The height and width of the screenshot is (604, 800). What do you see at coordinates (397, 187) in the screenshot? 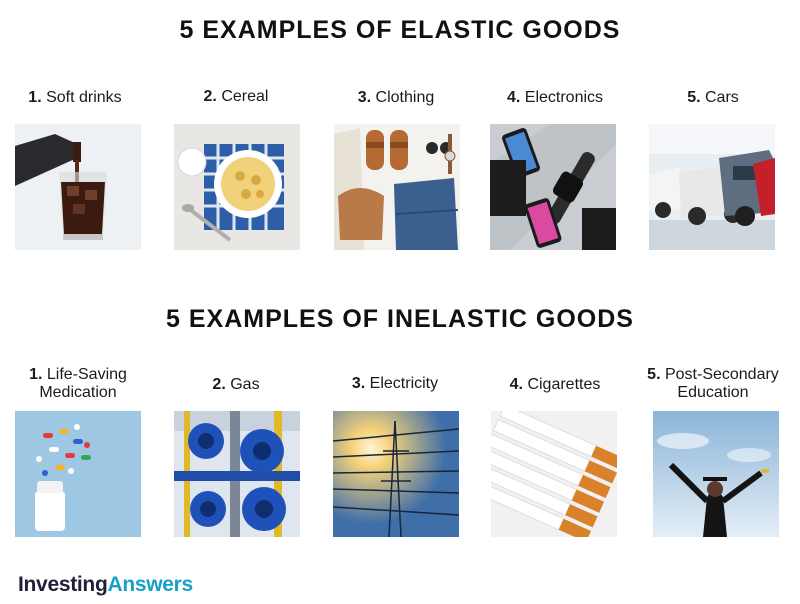
I see `clothing-image` at bounding box center [397, 187].